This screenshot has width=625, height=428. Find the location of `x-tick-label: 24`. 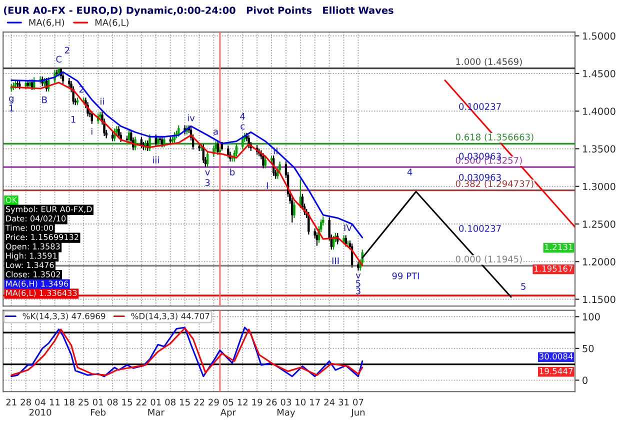

x-tick-label: 24 is located at coordinates (329, 402).